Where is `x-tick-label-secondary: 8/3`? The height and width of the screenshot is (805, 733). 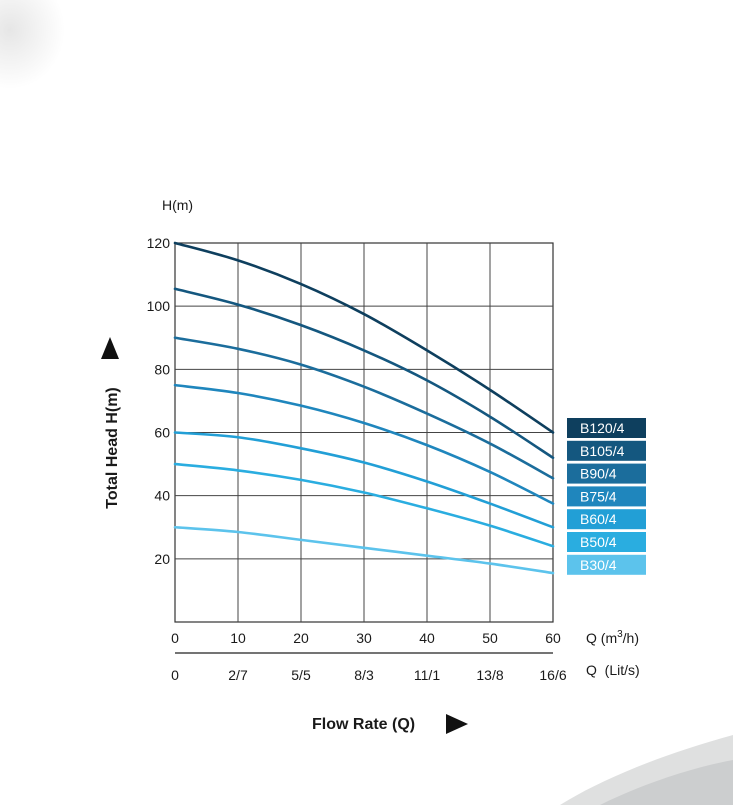
x-tick-label-secondary: 8/3 is located at coordinates (364, 675).